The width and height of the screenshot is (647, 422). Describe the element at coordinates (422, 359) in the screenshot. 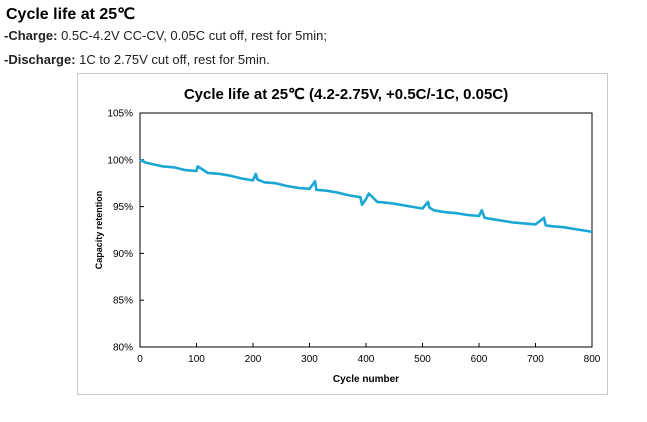

I see `x-tick-label: 500` at that location.